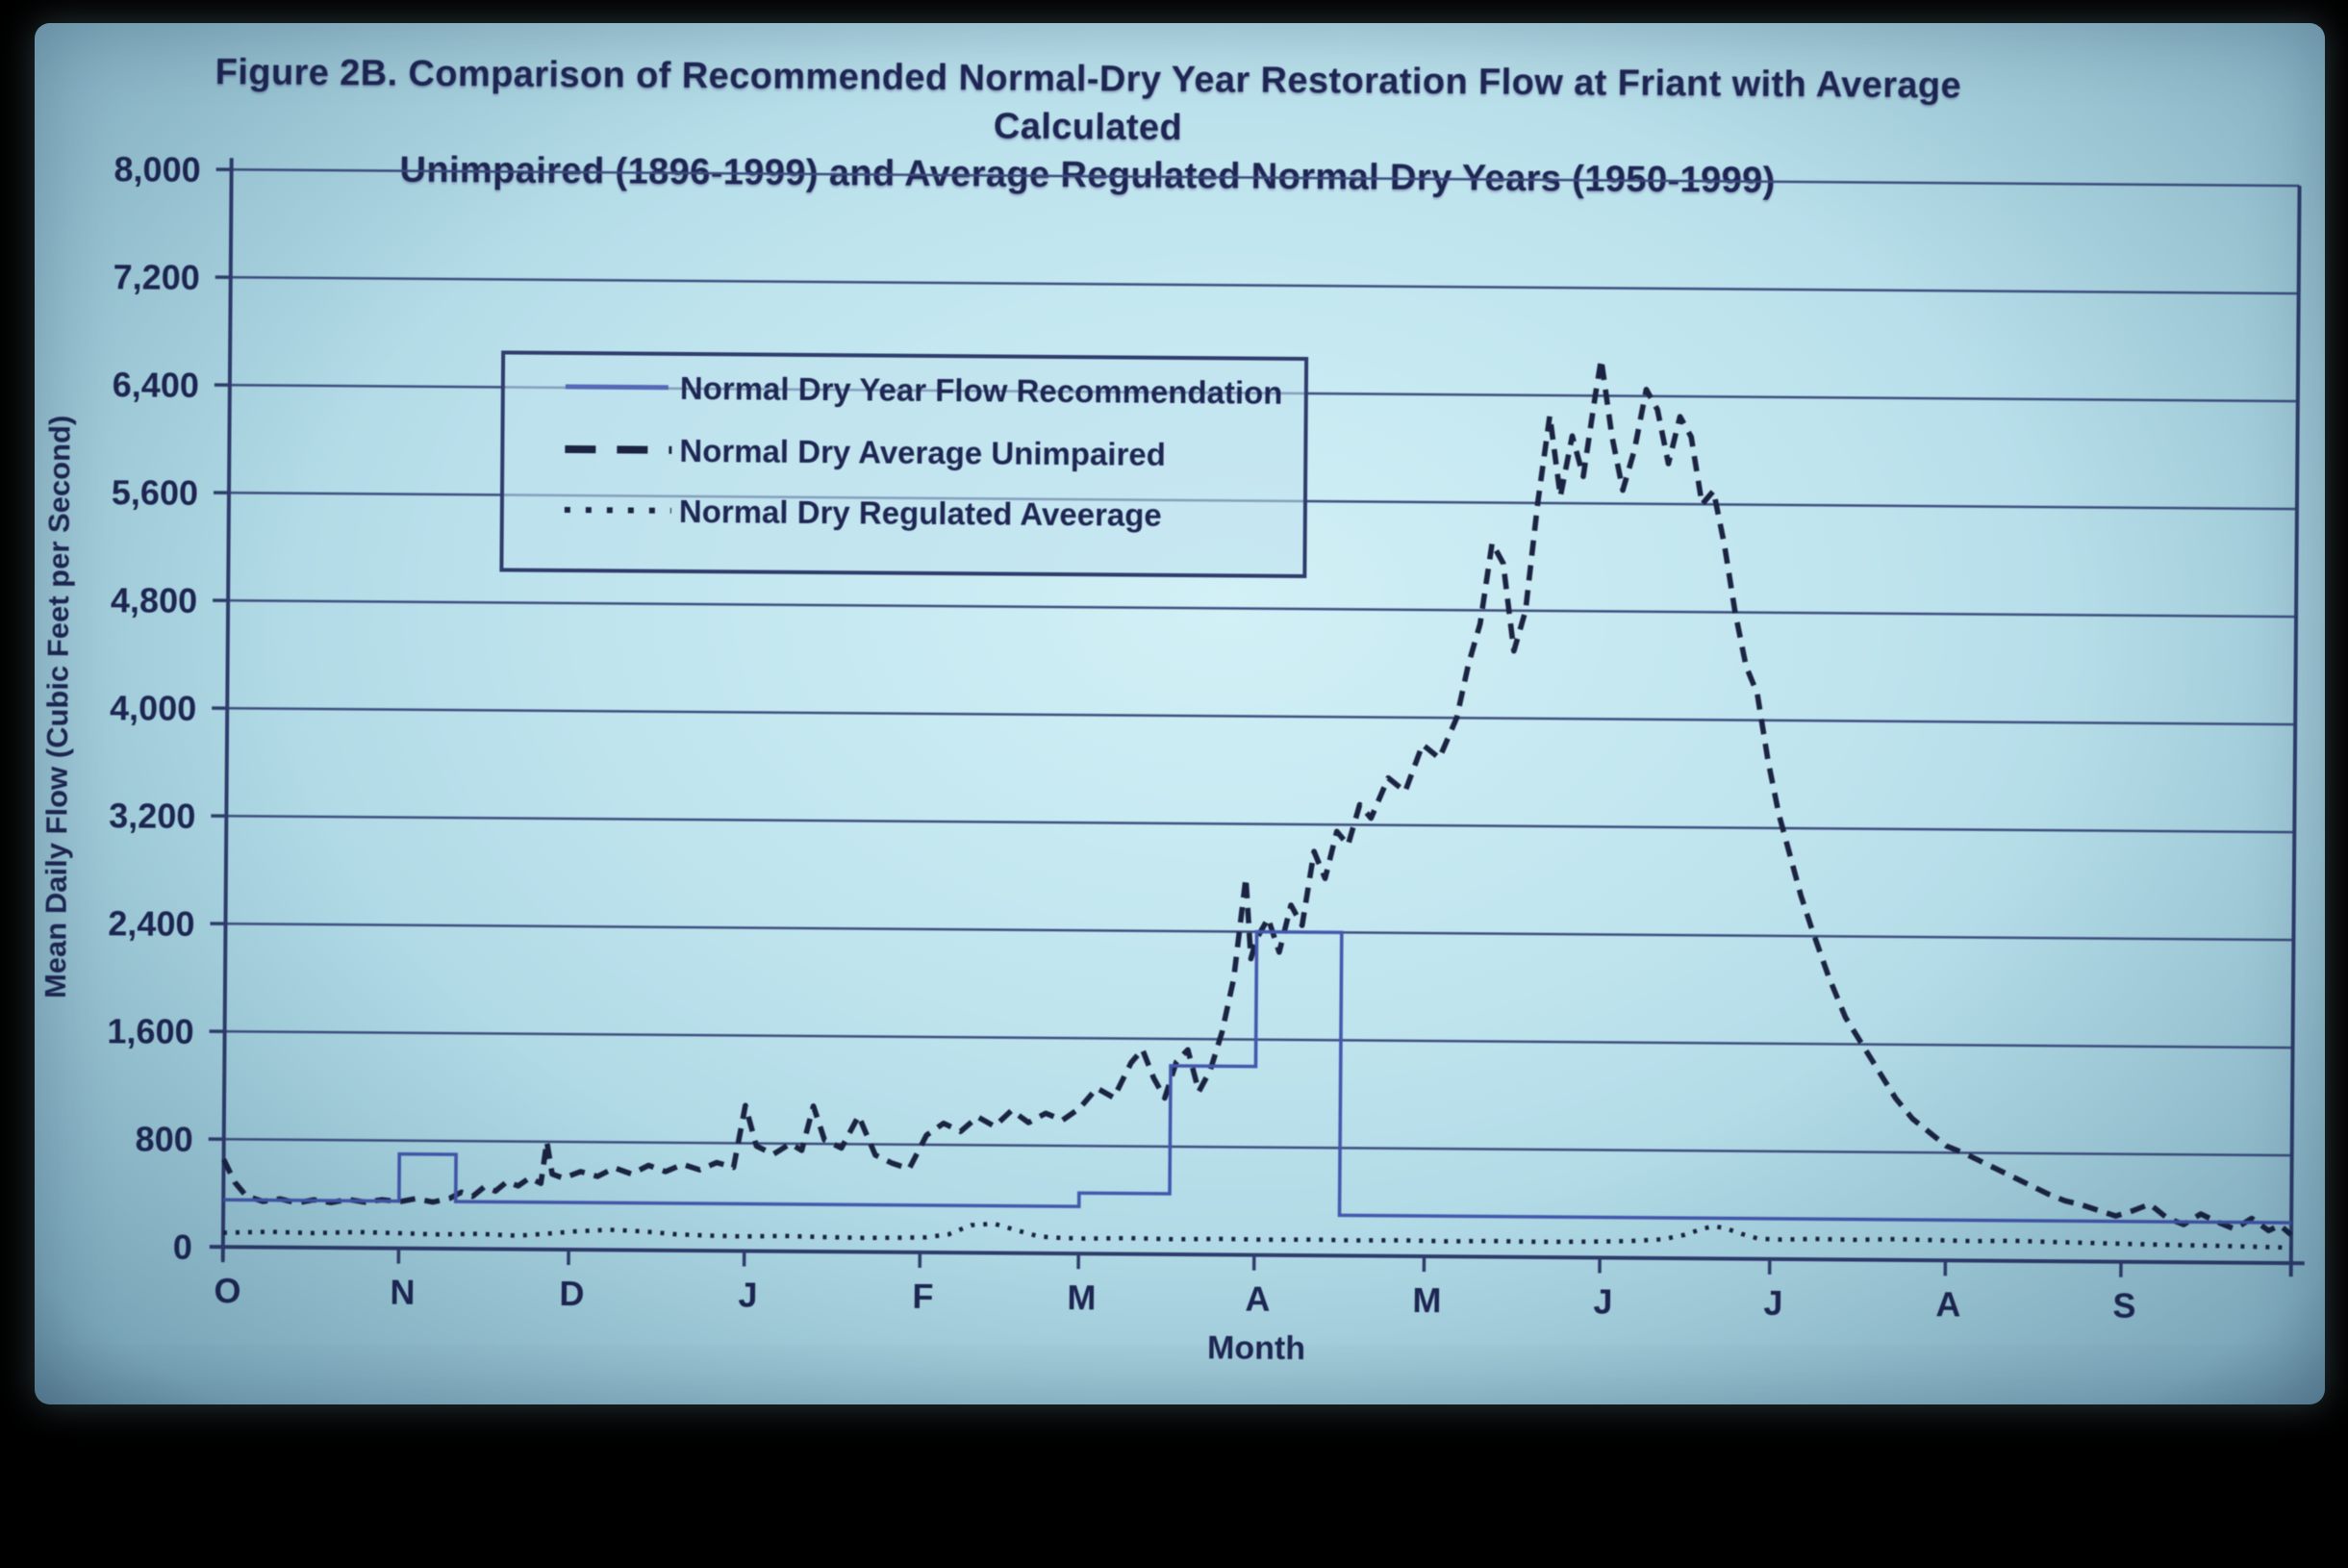  Describe the element at coordinates (152, 816) in the screenshot. I see `y-tick-label: 3,200` at that location.